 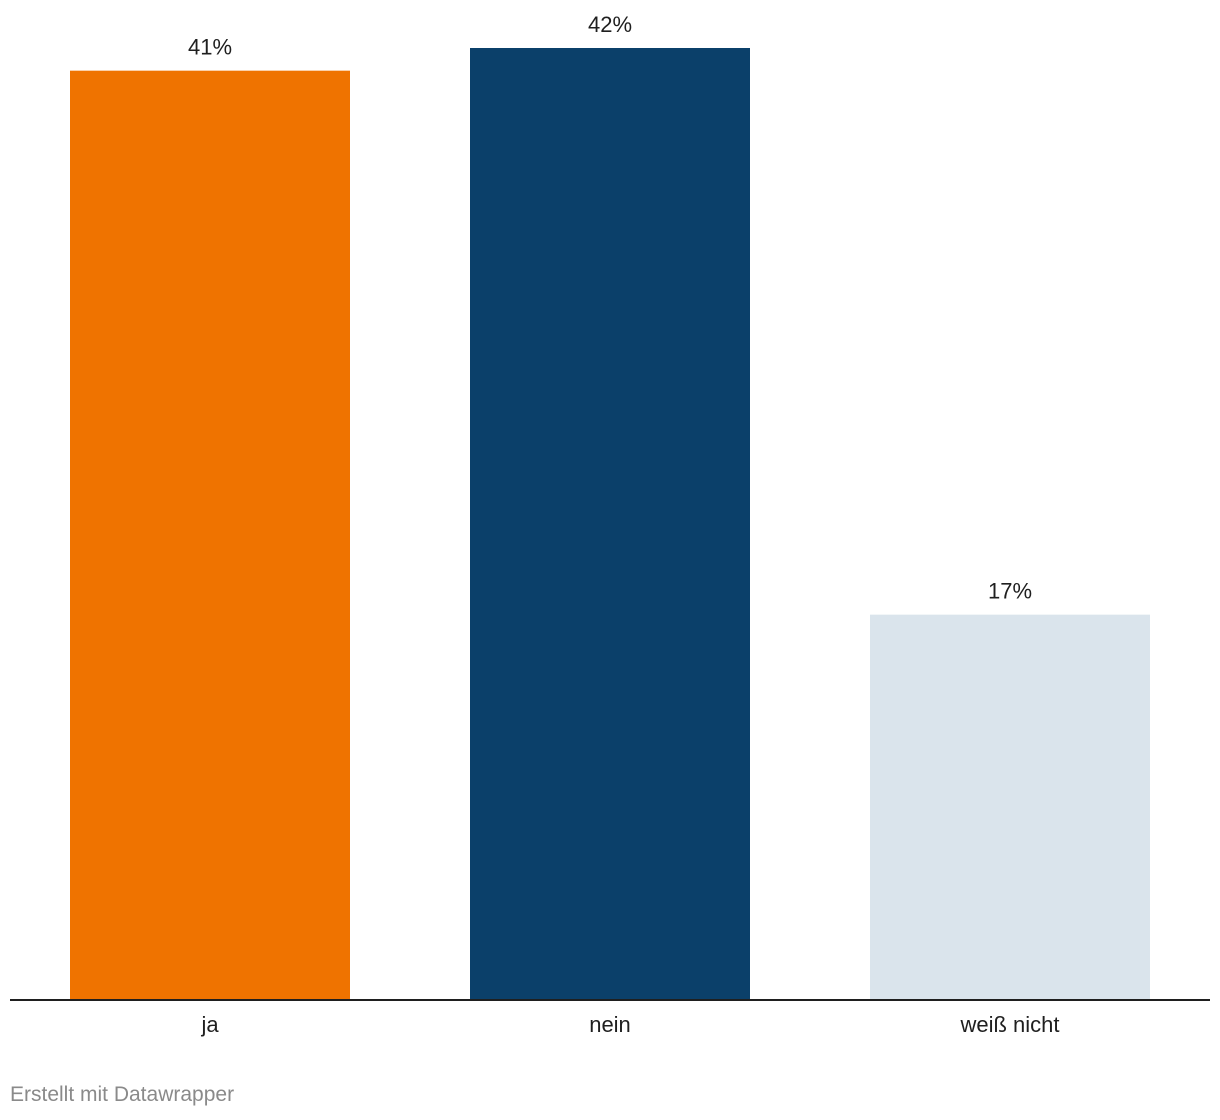 I want to click on value-label-1: 42%, so click(x=610, y=24).